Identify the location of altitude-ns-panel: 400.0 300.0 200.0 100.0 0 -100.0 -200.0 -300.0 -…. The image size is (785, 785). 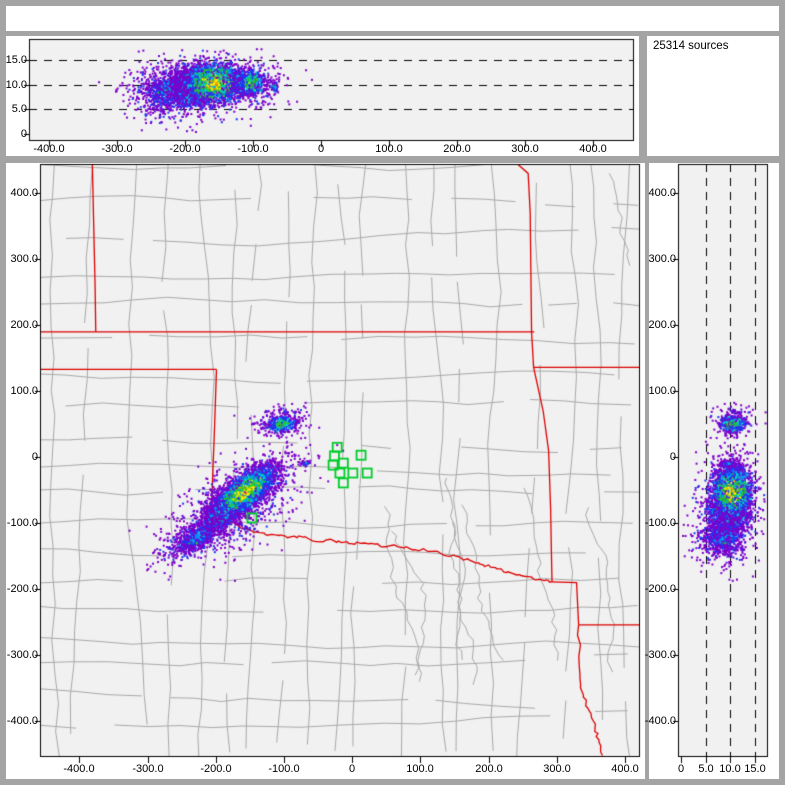
(712, 471).